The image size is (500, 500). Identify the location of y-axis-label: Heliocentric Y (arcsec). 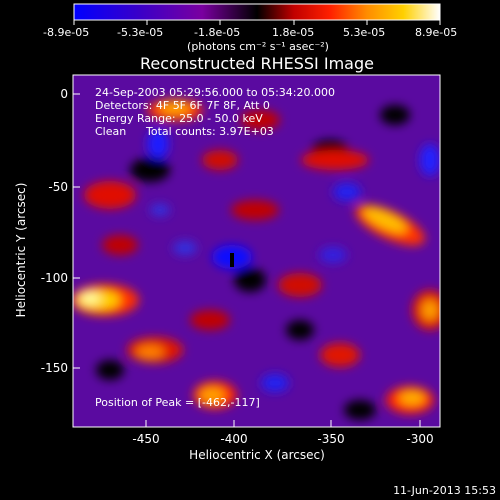
(21, 250).